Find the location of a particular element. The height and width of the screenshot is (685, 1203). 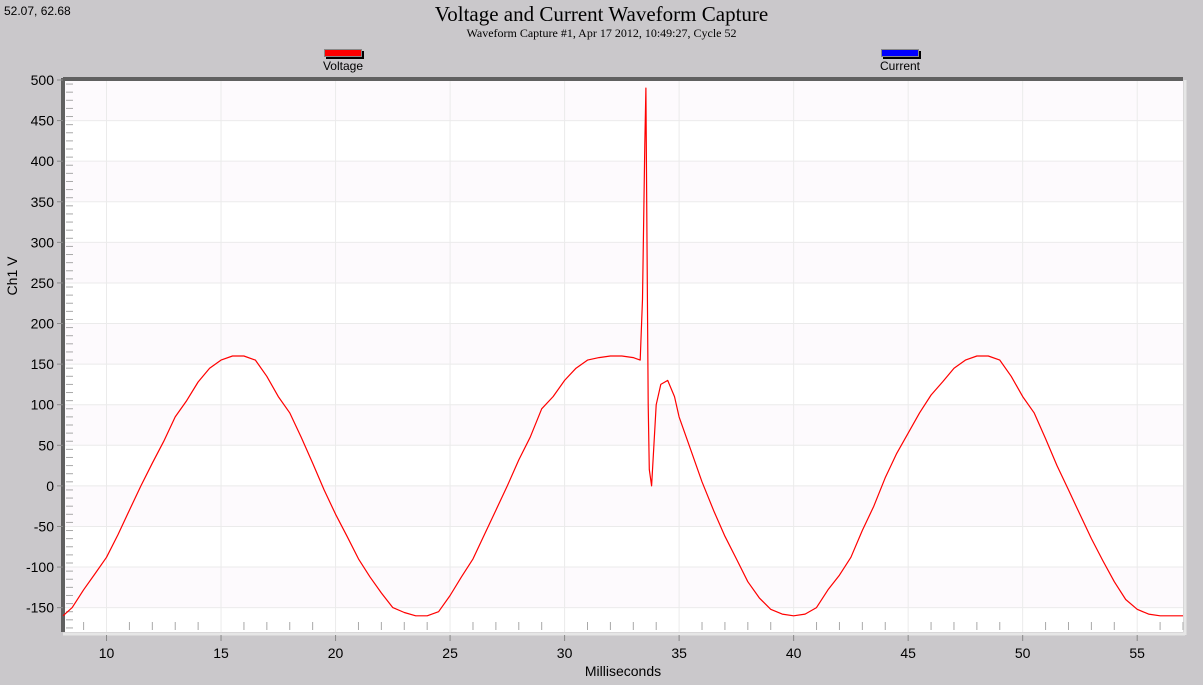

x-tick-label: 20 is located at coordinates (336, 653).